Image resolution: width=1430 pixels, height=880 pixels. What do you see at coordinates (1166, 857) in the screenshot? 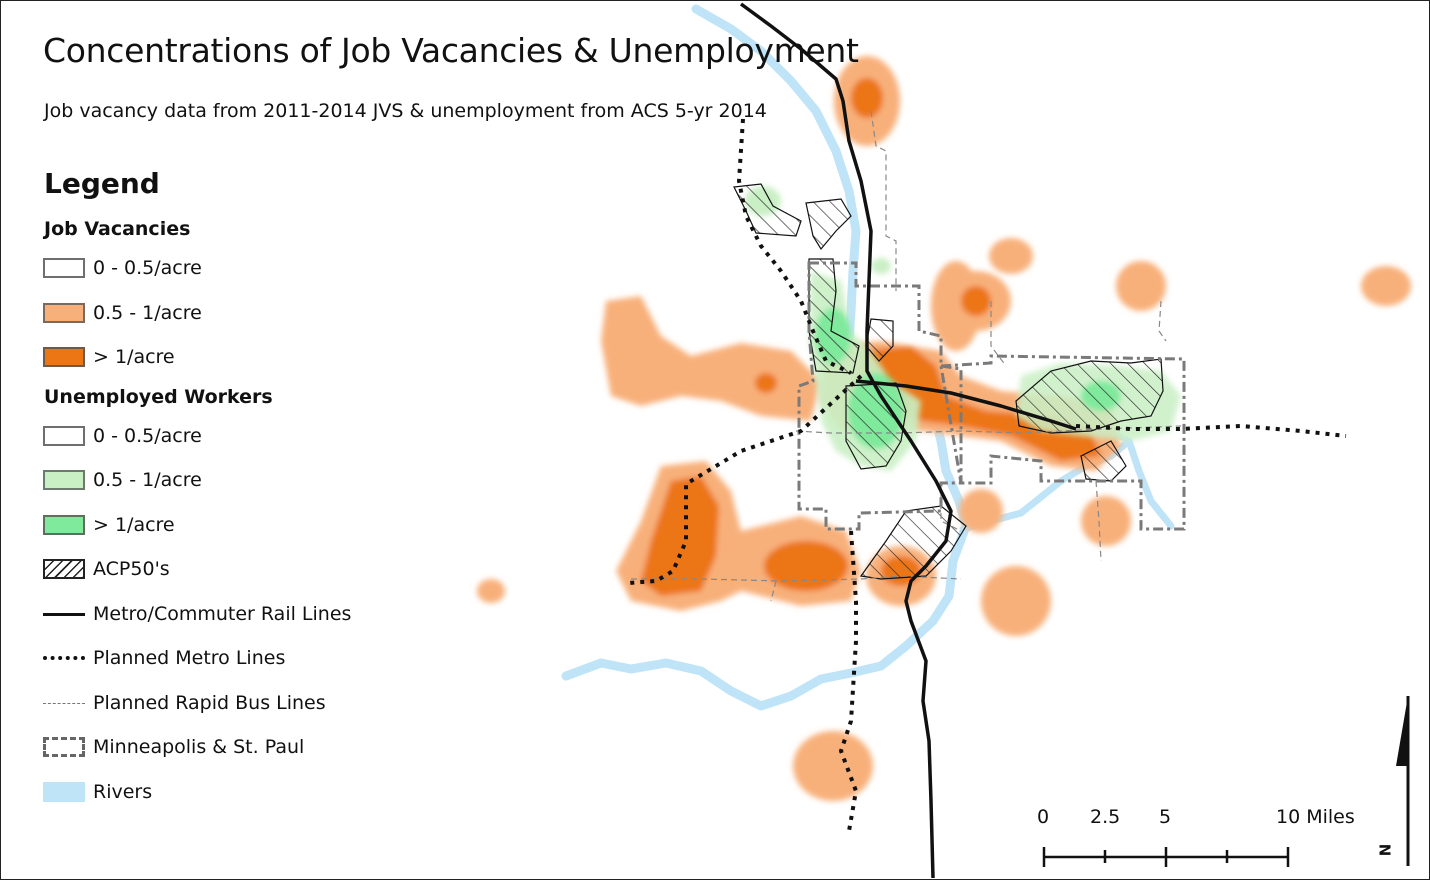
I see `scale-bar` at bounding box center [1166, 857].